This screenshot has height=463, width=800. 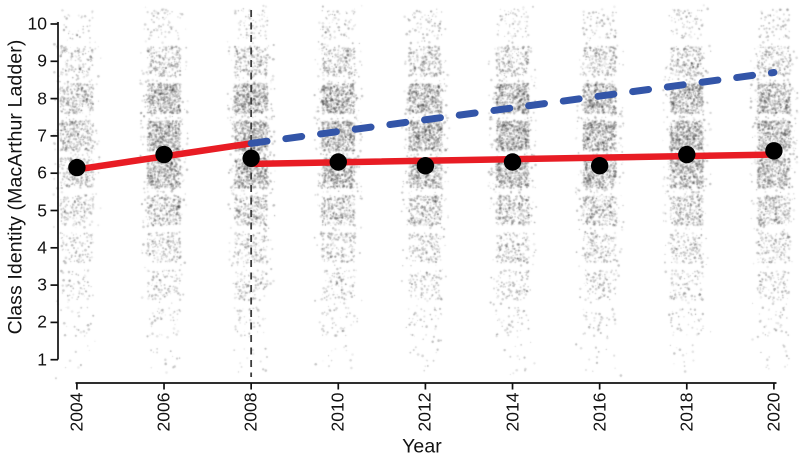 I want to click on y-tick-label: 6, so click(x=42, y=172).